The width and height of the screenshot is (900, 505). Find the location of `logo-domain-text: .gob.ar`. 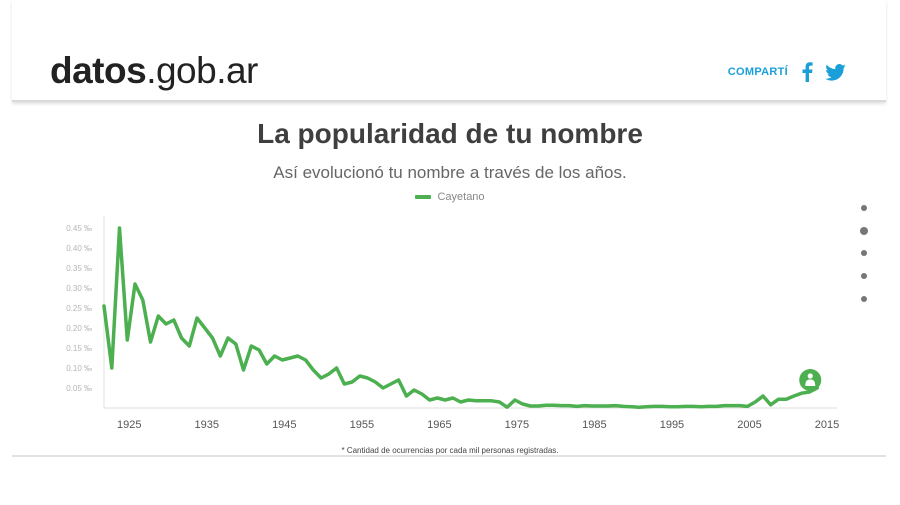

logo-domain-text: .gob.ar is located at coordinates (202, 70).